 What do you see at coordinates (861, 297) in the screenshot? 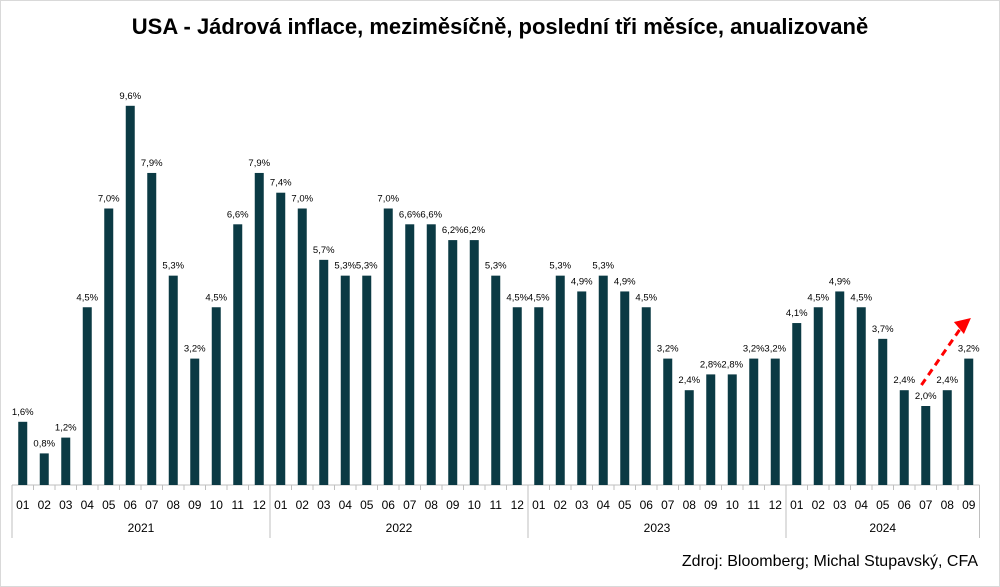
I see `data-label-2024-04: 4,5%` at bounding box center [861, 297].